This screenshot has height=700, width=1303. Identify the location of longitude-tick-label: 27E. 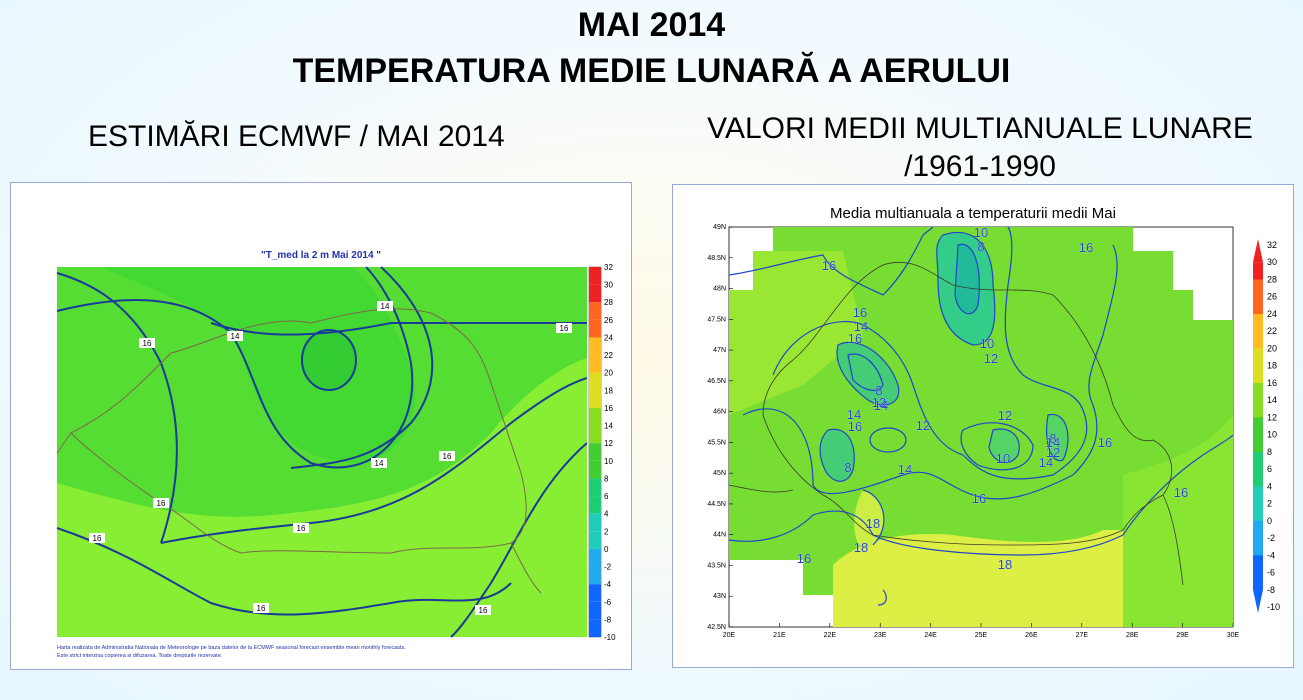
(1082, 635).